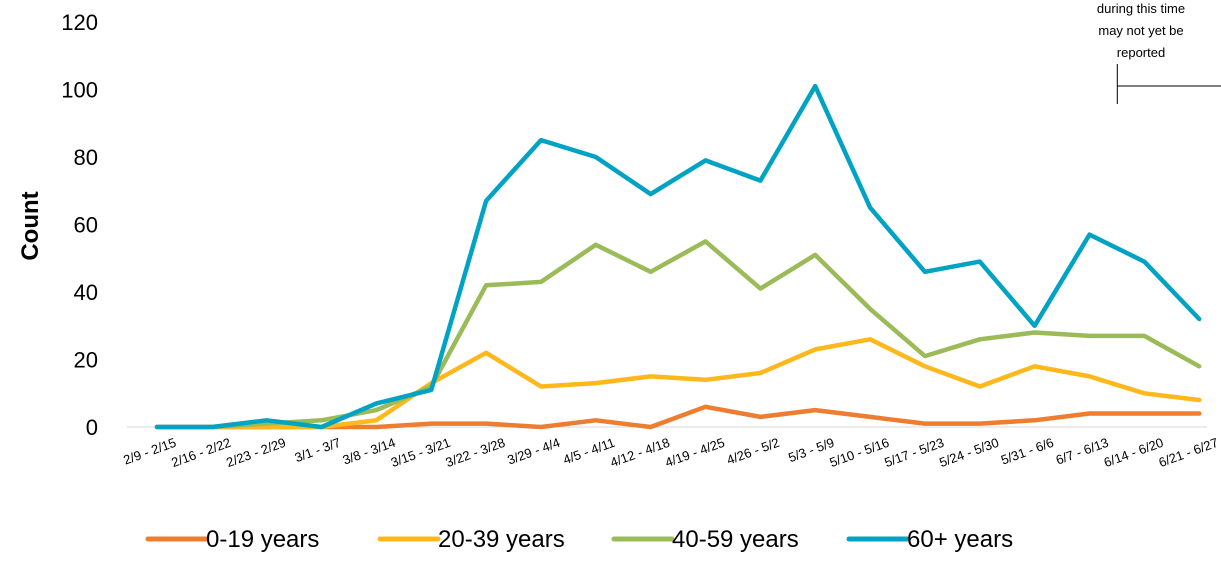 The height and width of the screenshot is (562, 1221). Describe the element at coordinates (201, 452) in the screenshot. I see `x-tick-label: 2/16 - 2/22` at that location.